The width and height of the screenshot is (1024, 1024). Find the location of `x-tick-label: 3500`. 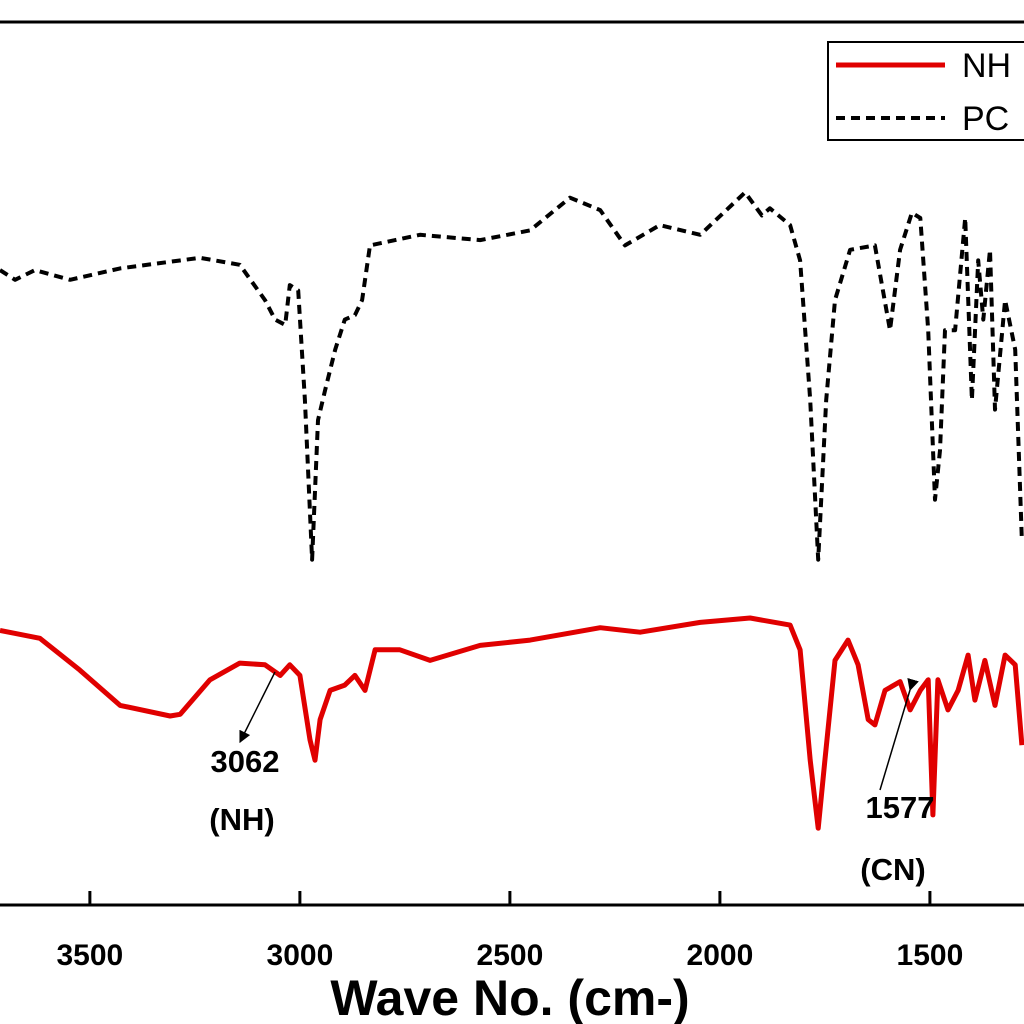

x-tick-label: 3500 is located at coordinates (90, 955).